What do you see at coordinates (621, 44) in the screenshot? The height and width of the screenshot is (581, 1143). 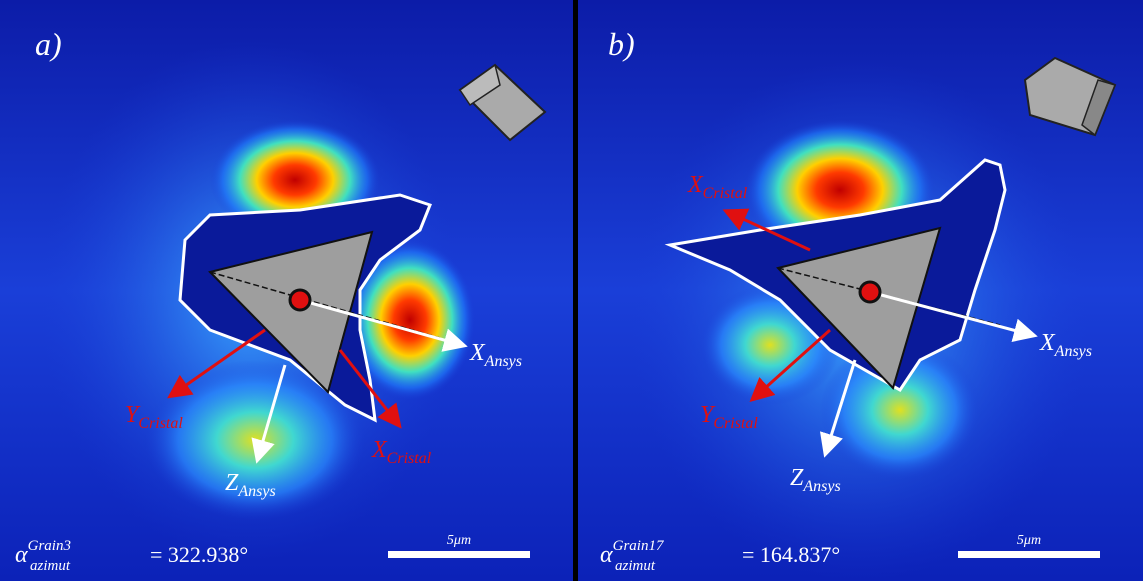 I see `panel-label: b)` at bounding box center [621, 44].